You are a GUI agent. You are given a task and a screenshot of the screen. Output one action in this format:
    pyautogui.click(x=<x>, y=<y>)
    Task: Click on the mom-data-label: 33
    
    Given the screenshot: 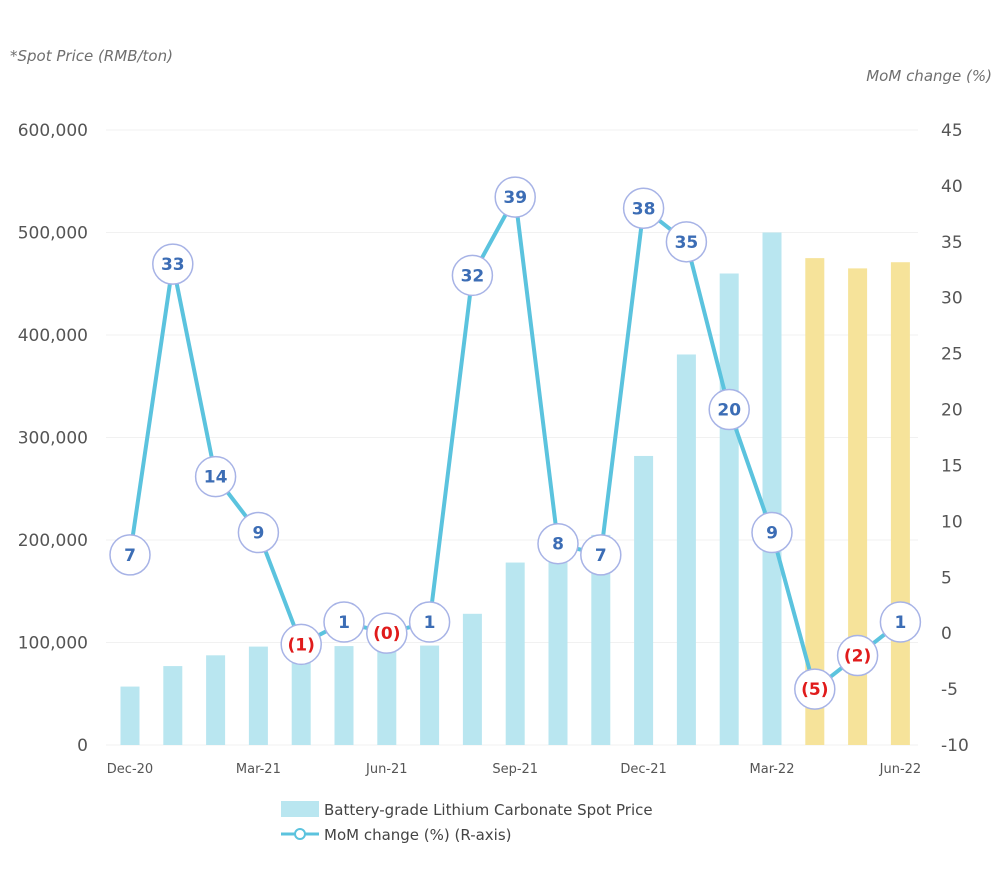 What is the action you would take?
    pyautogui.click(x=173, y=265)
    